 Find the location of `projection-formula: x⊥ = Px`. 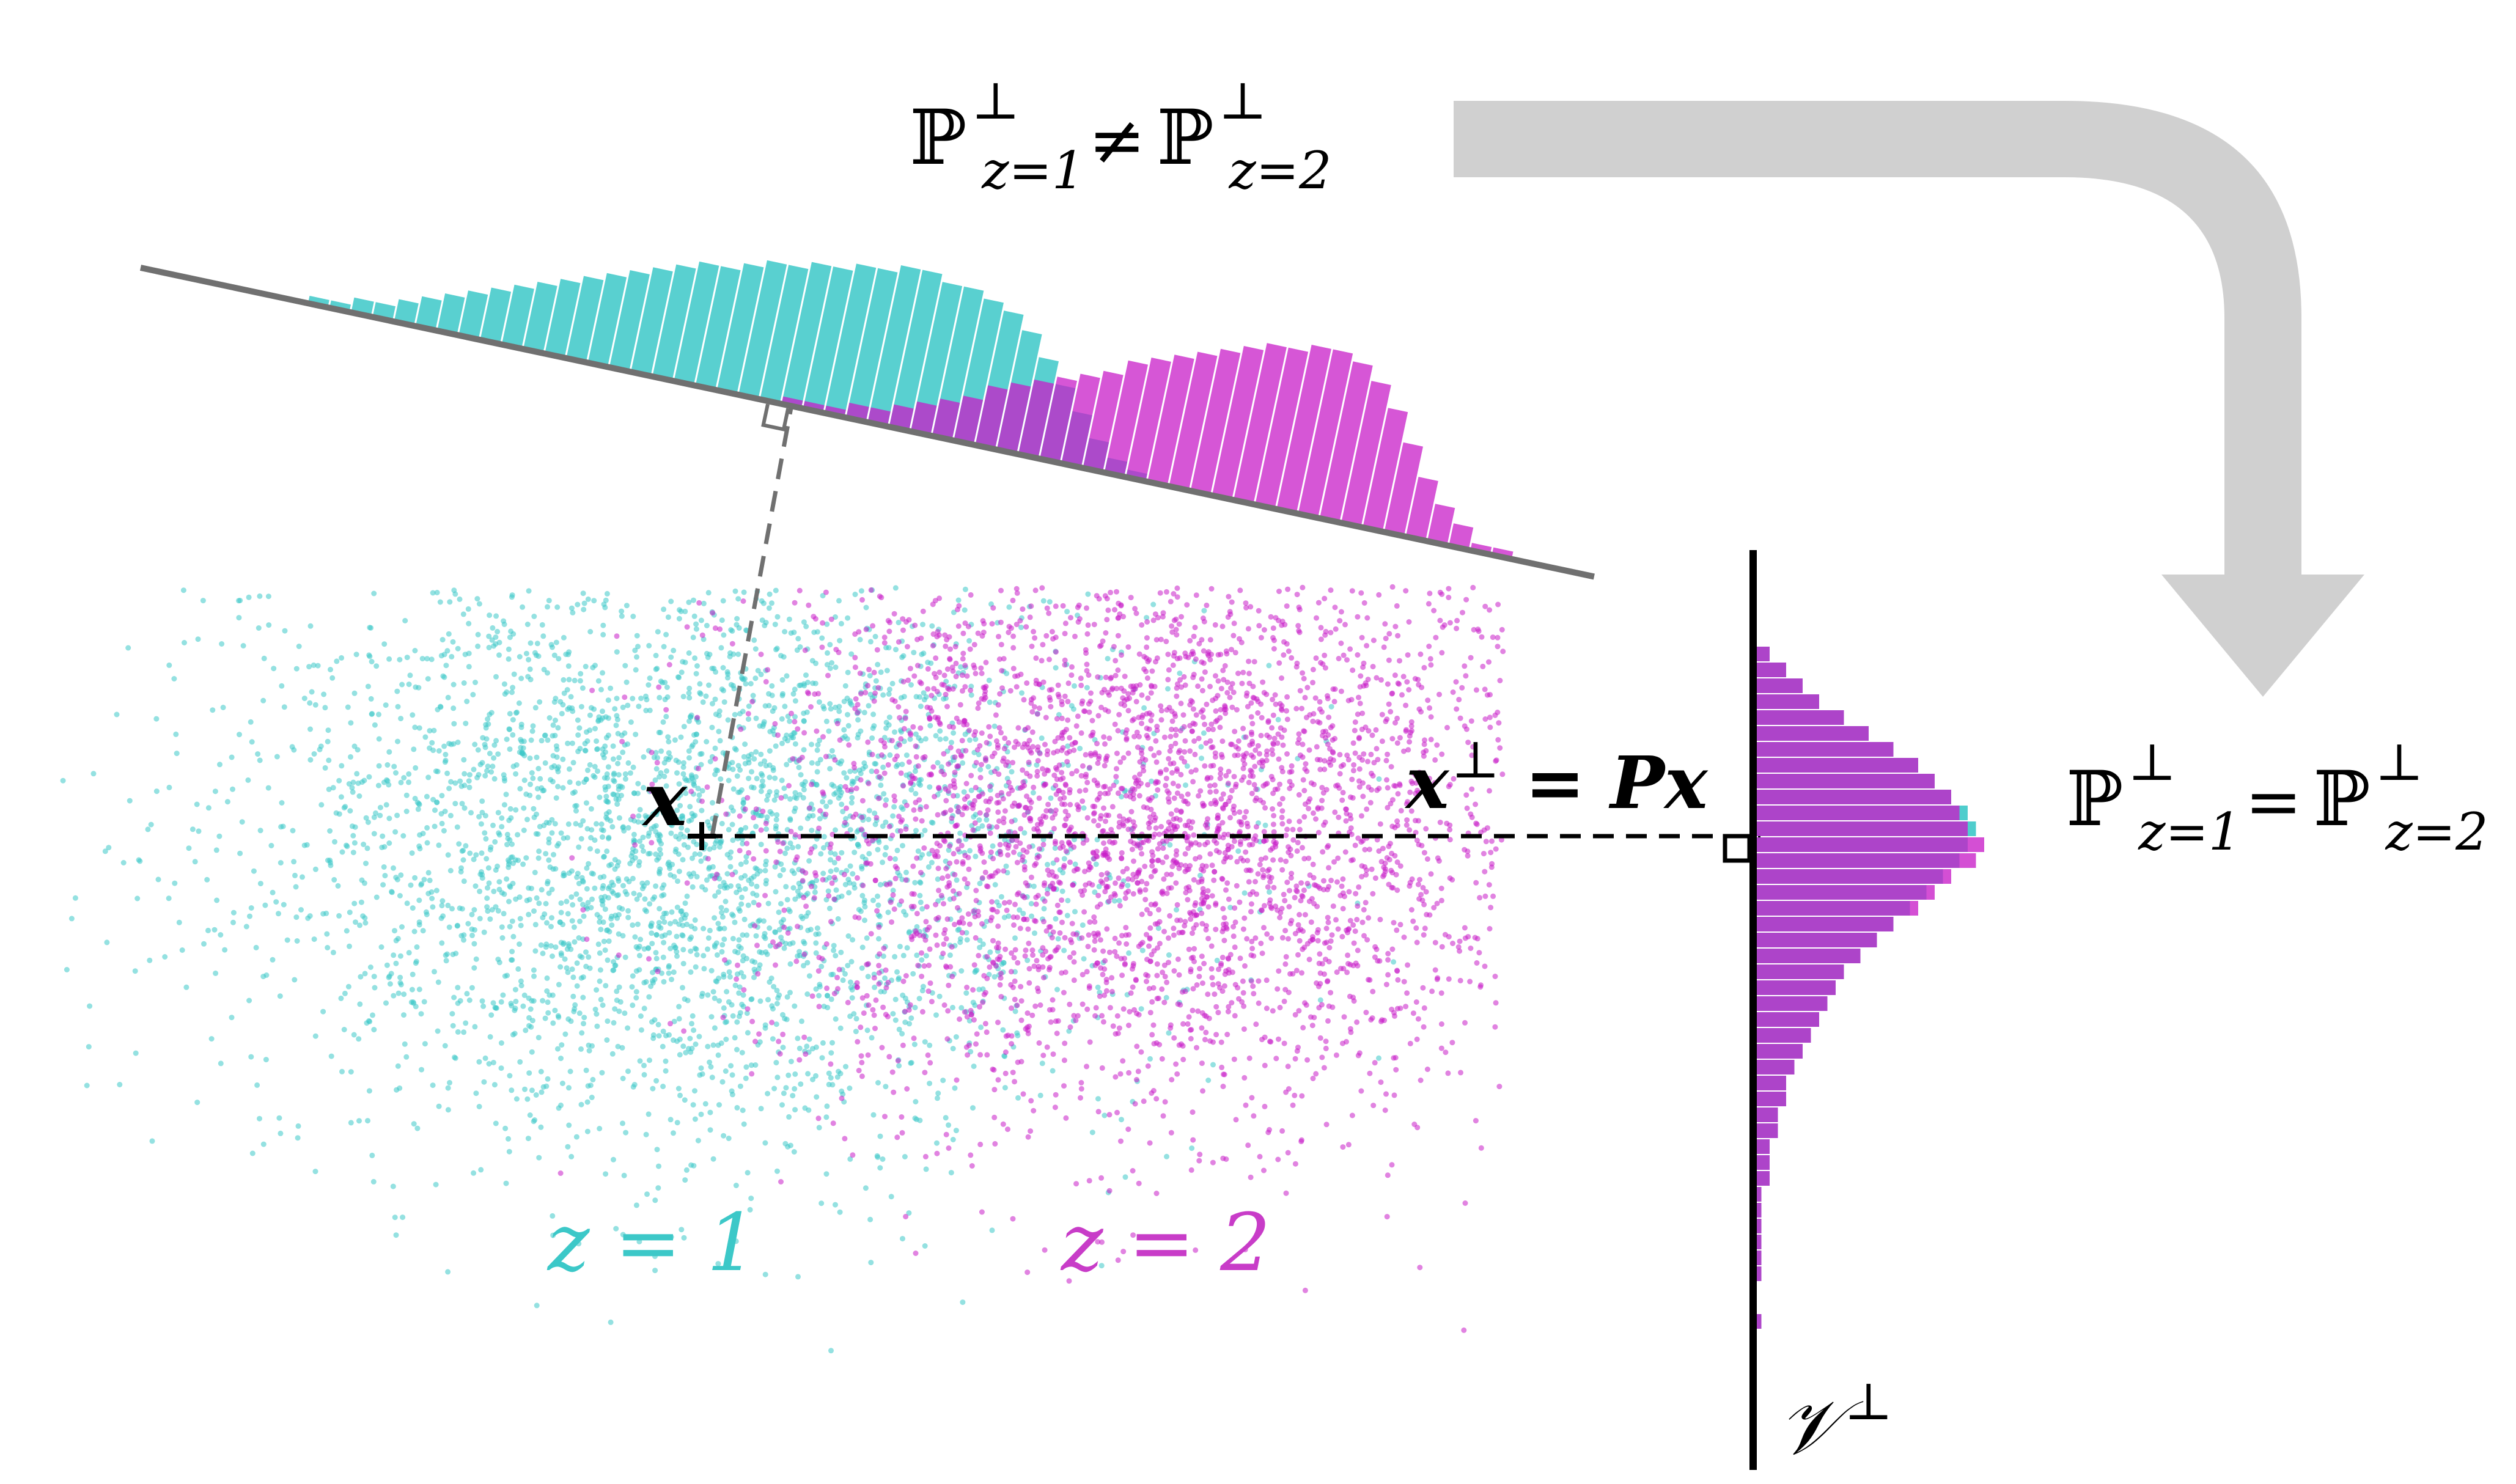

projection-formula: x⊥ = Px is located at coordinates (1556, 777).